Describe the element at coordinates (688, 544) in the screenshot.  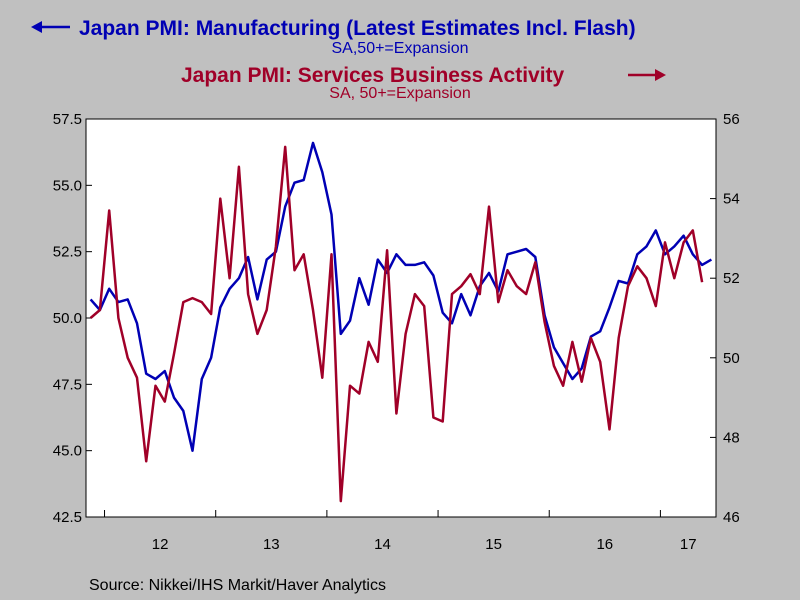
I see `x-tick-label: 17` at that location.